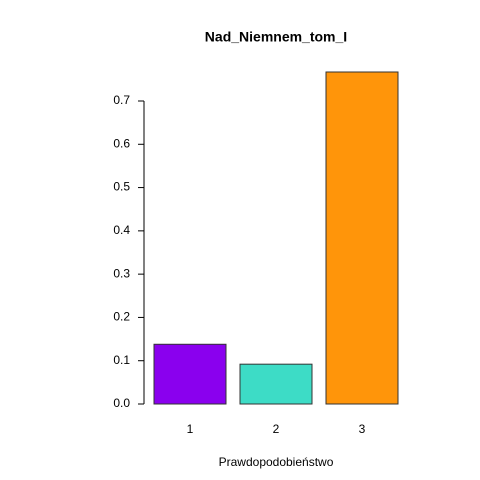 Image resolution: width=480 pixels, height=480 pixels. I want to click on y-tick-label: 0.7, so click(121, 100).